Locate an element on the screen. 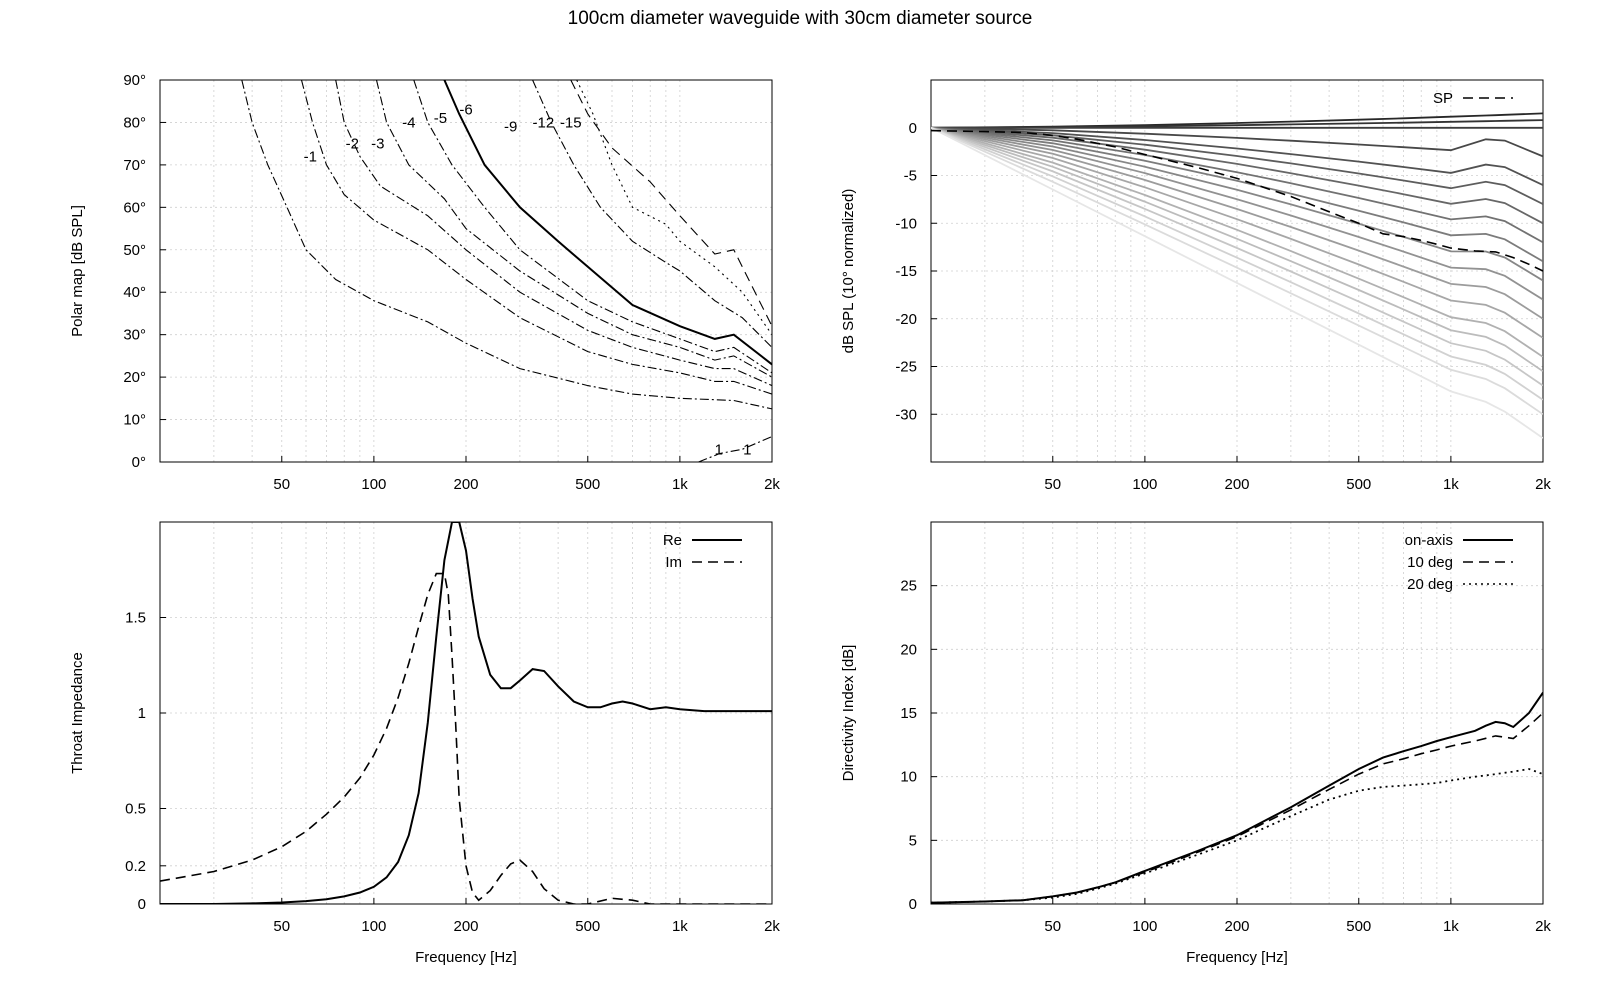  contour-label: -6 is located at coordinates (465, 110).